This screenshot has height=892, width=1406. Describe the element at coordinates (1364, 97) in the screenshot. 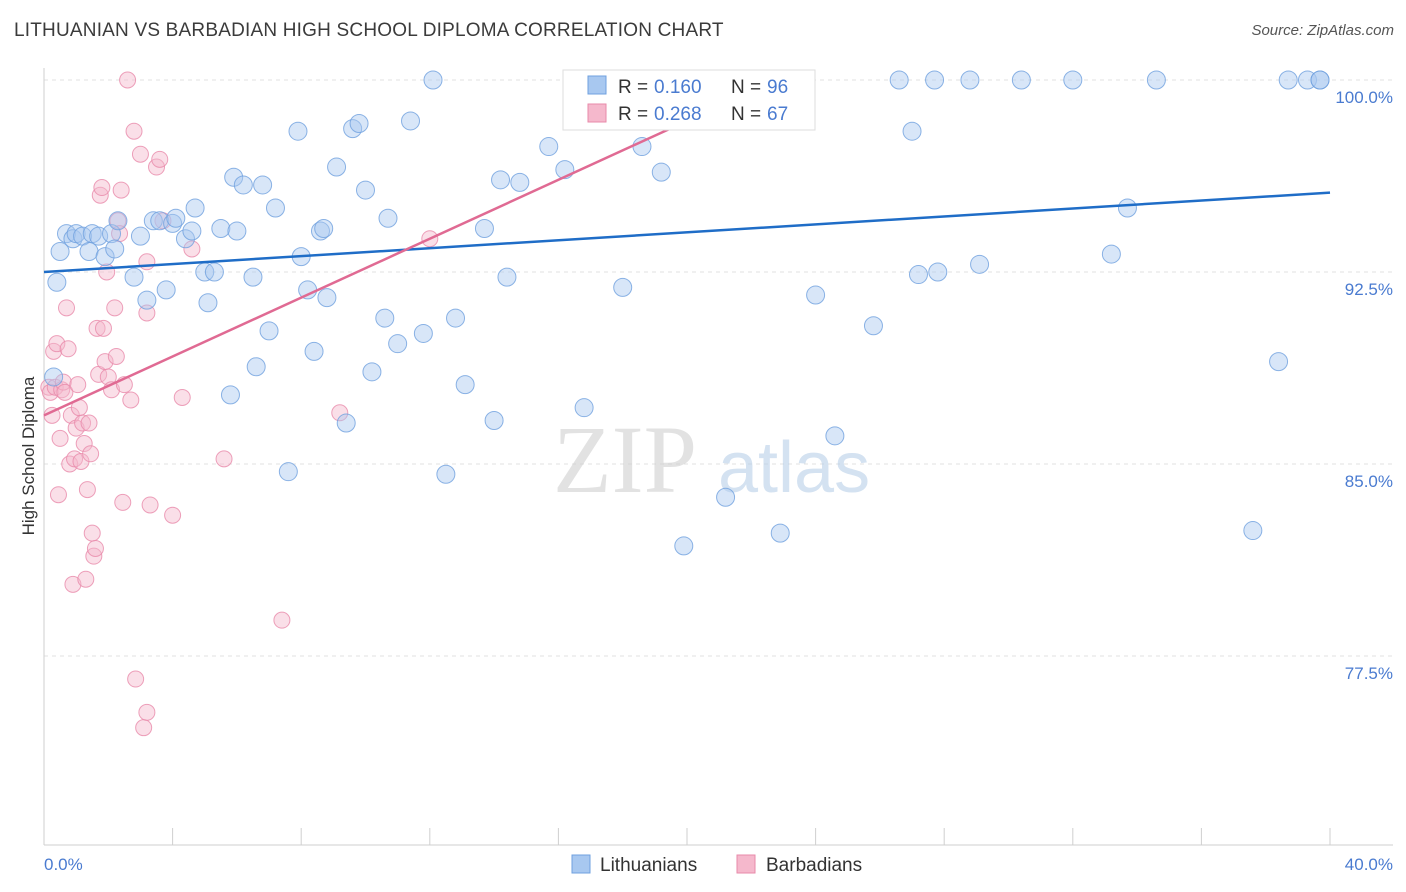

I see `y-tick-label-3: 100.0%` at that location.